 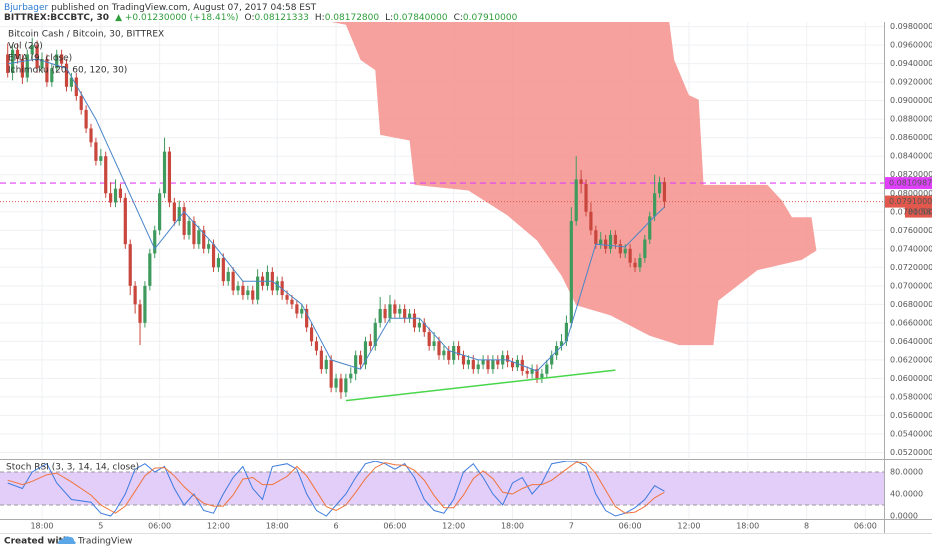 I want to click on stoch-pane, so click(x=442, y=490).